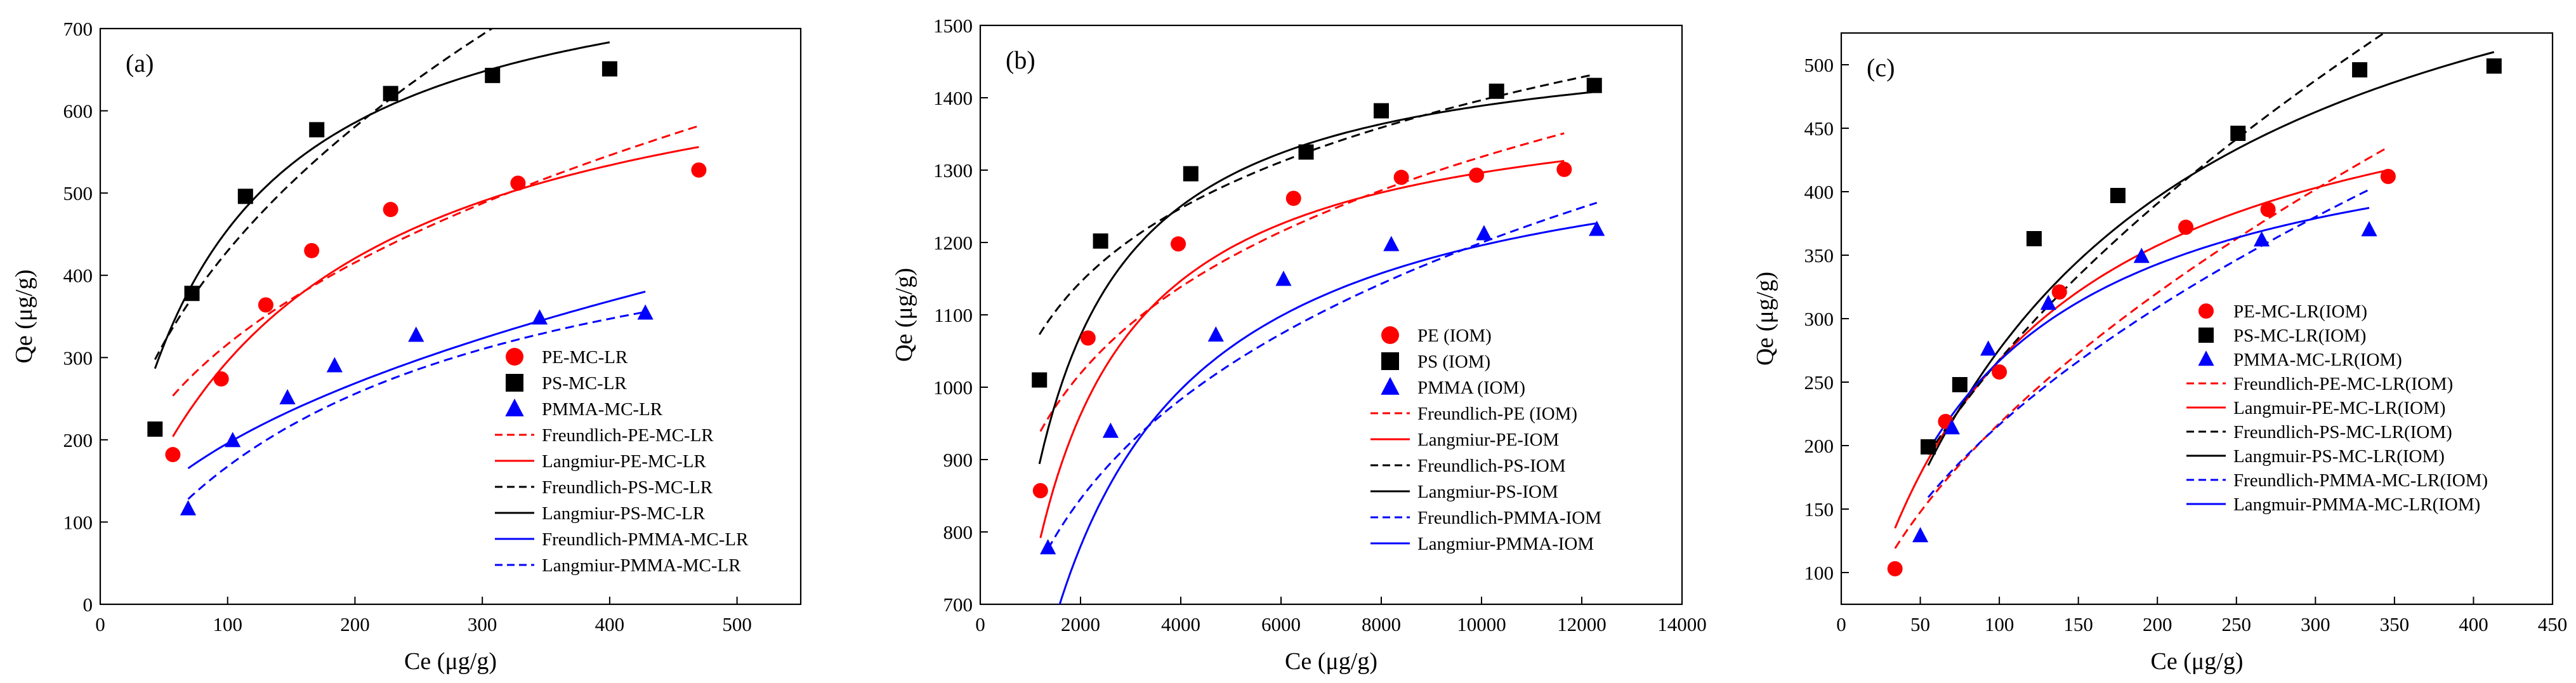  What do you see at coordinates (417, 409) in the screenshot?
I see `series-pmma-mc-lr` at bounding box center [417, 409].